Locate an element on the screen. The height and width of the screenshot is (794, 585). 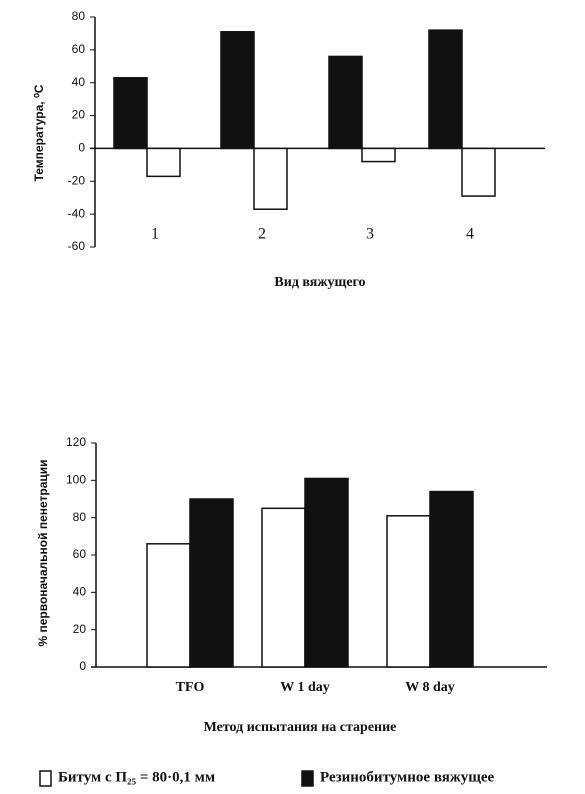
y-tick-label: 100 is located at coordinates (76, 480).